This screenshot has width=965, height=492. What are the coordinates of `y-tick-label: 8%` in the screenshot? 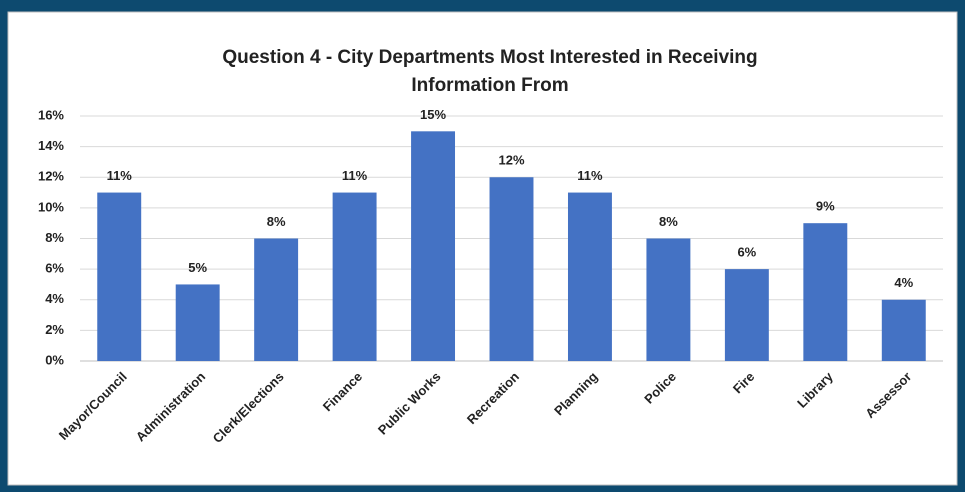 It's located at (54, 237).